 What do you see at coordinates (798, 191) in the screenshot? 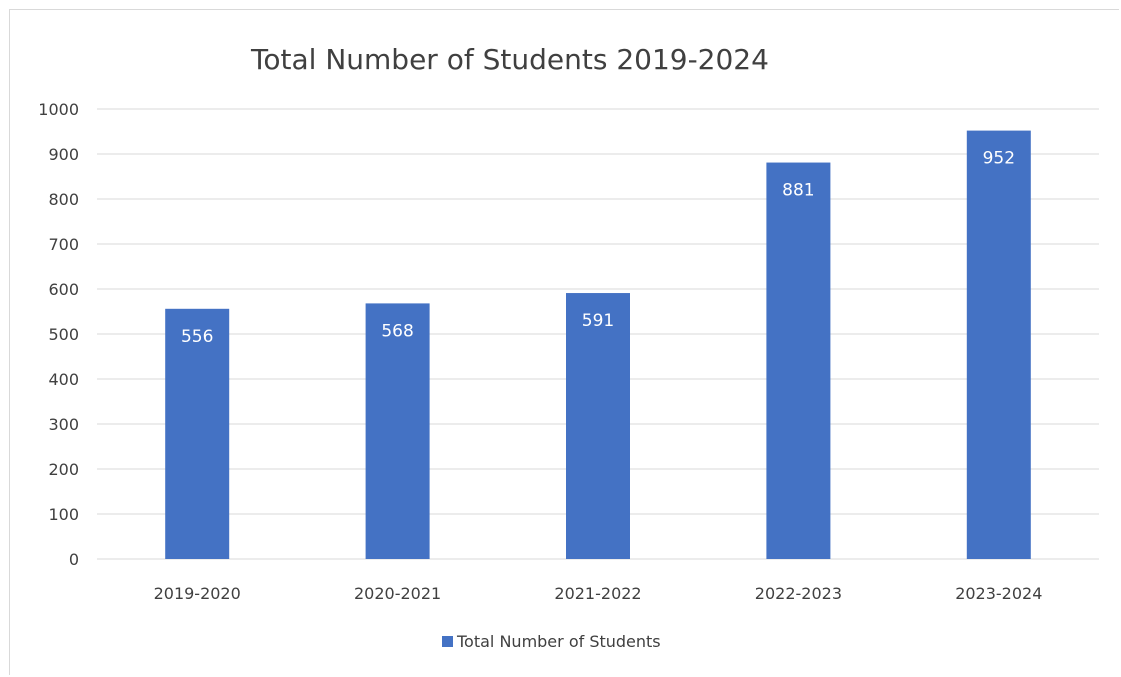
I see `data-label: 881` at bounding box center [798, 191].